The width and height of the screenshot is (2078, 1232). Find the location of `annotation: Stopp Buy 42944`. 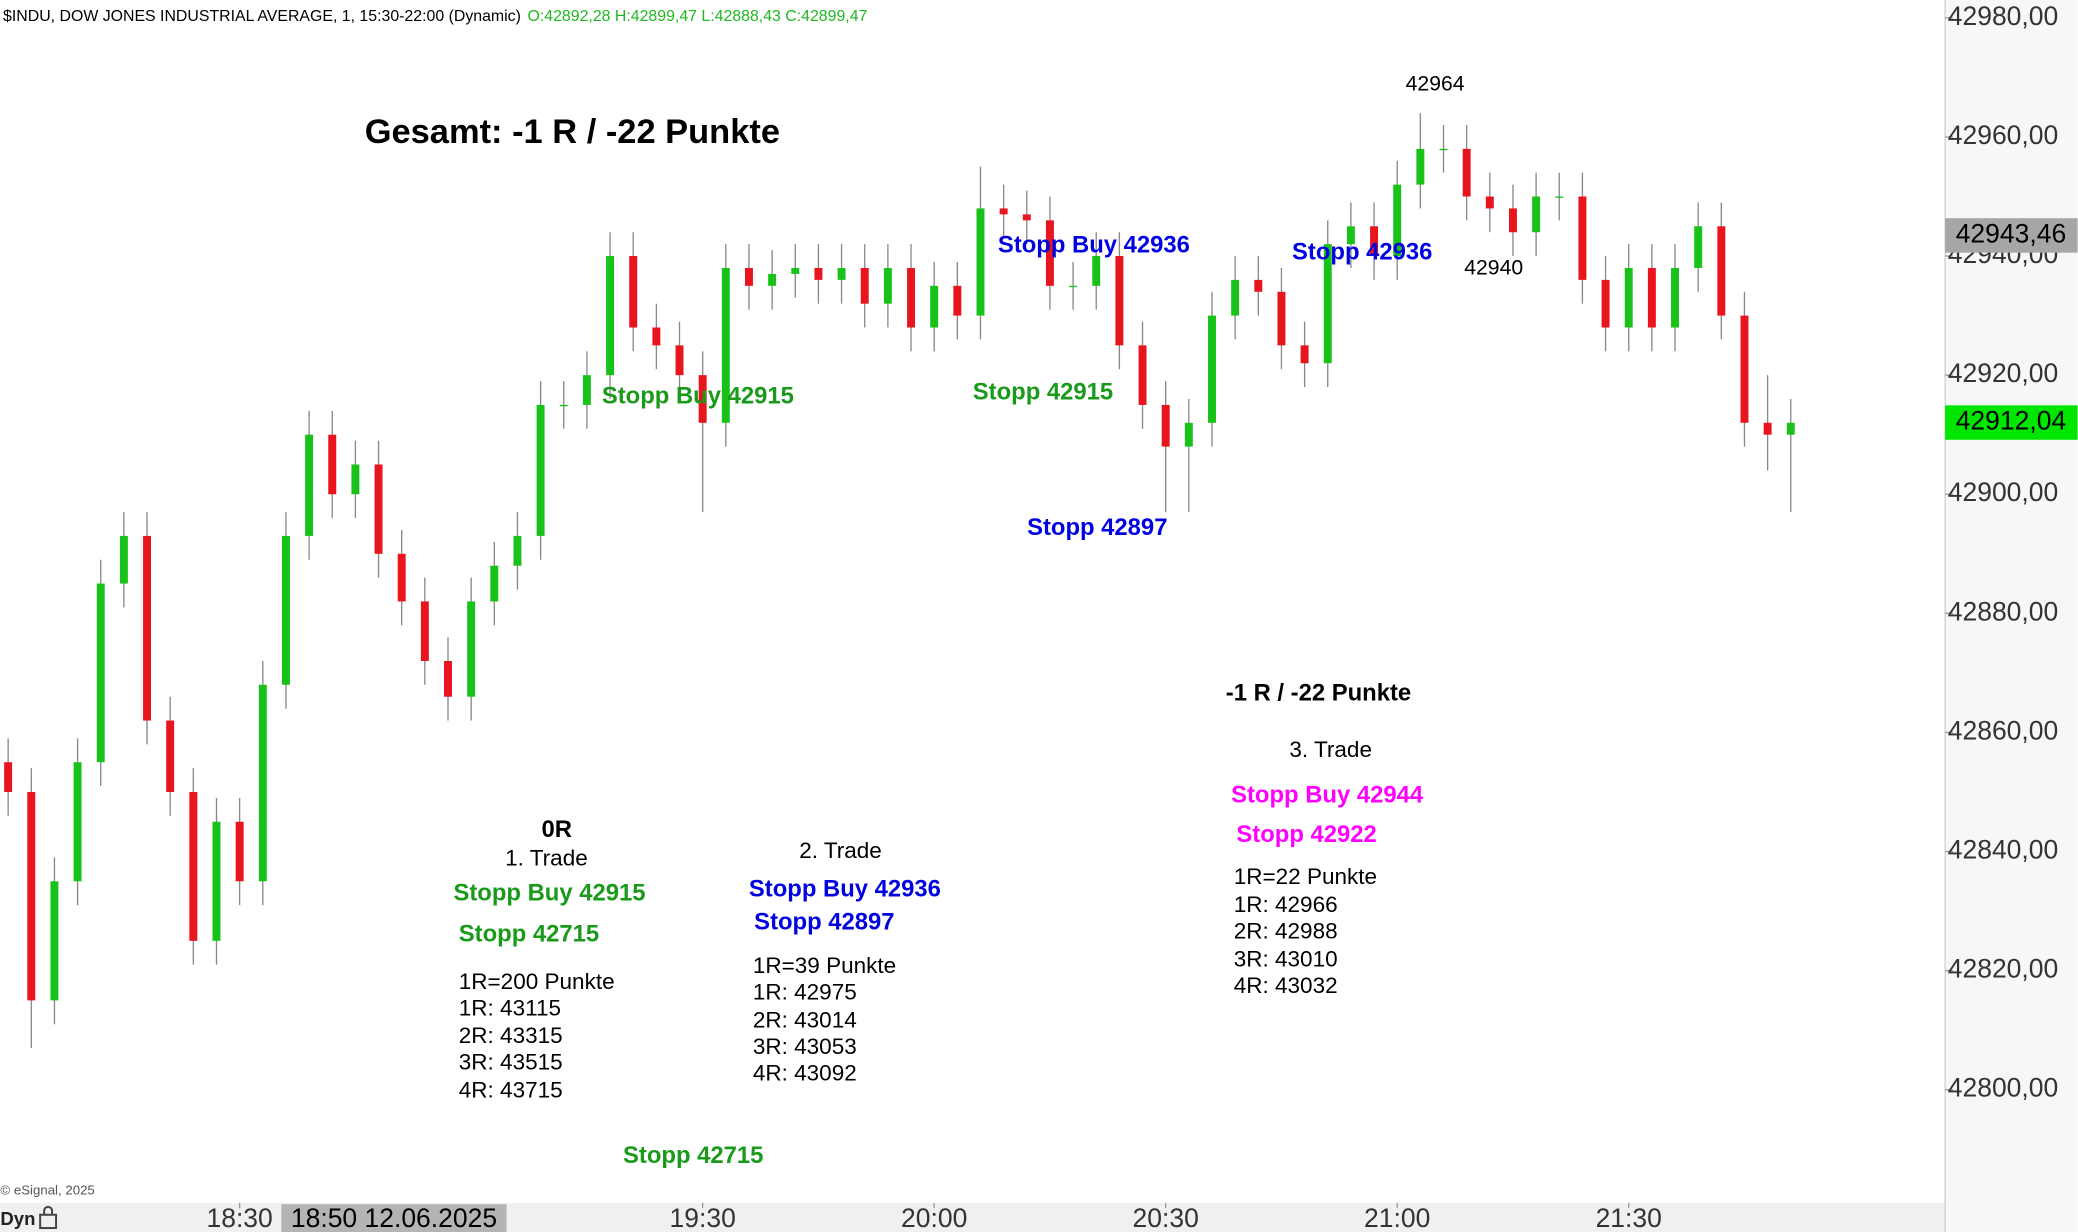

annotation: Stopp Buy 42944 is located at coordinates (1327, 794).